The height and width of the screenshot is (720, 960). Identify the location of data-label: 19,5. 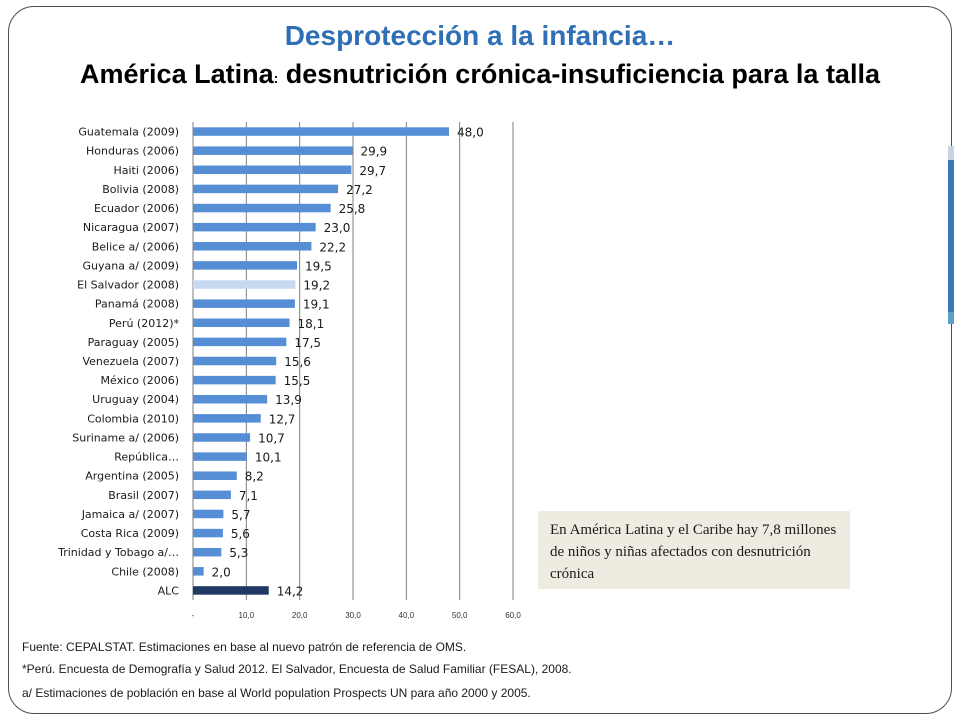
(318, 266).